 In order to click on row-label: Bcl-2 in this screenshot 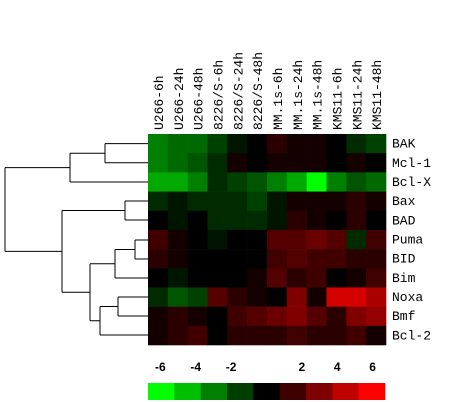, I will do `click(411, 335)`.